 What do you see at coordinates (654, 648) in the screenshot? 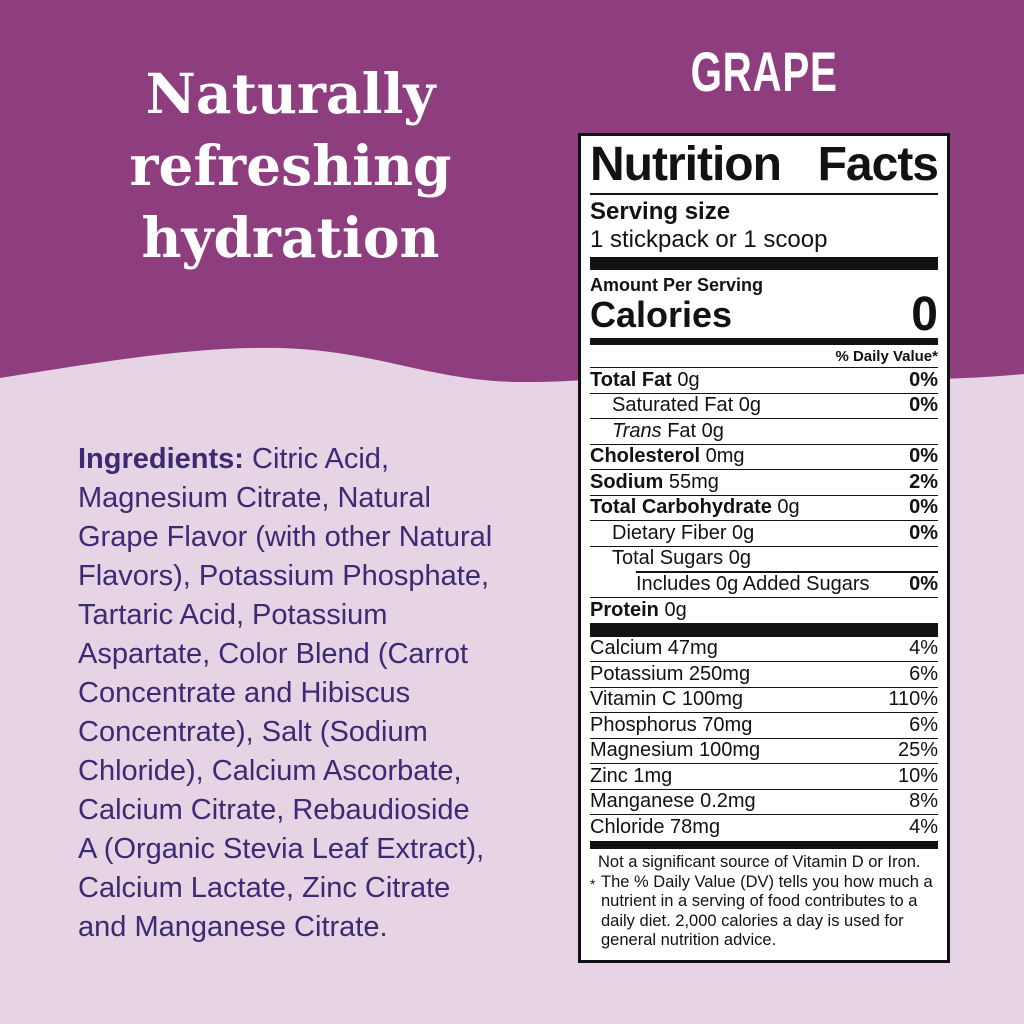
I see `nutrient-name: Calcium 47mg` at bounding box center [654, 648].